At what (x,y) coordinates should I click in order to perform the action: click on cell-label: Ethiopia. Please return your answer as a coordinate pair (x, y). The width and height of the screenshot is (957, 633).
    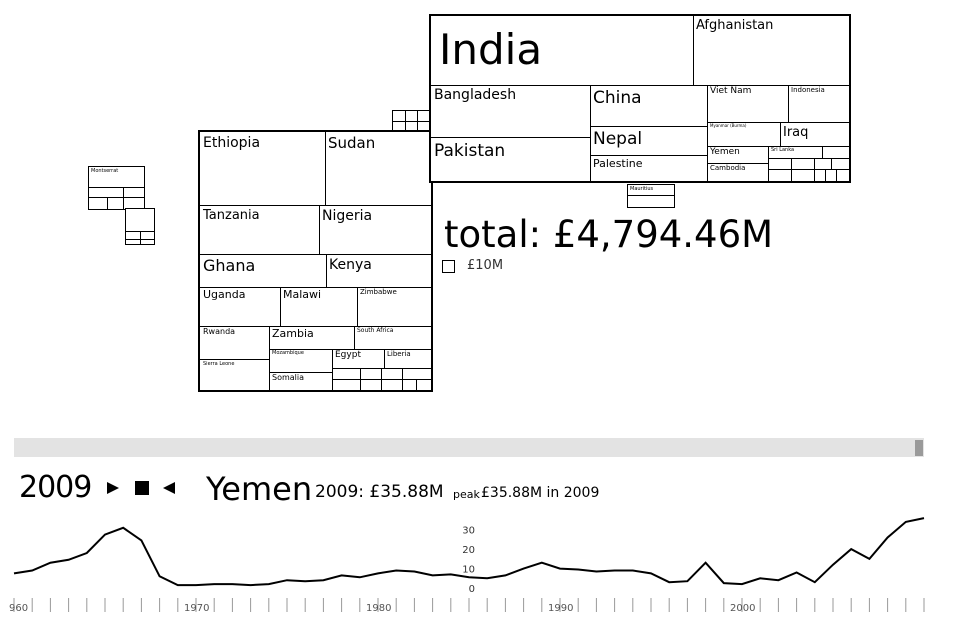
    Looking at the image, I should click on (232, 143).